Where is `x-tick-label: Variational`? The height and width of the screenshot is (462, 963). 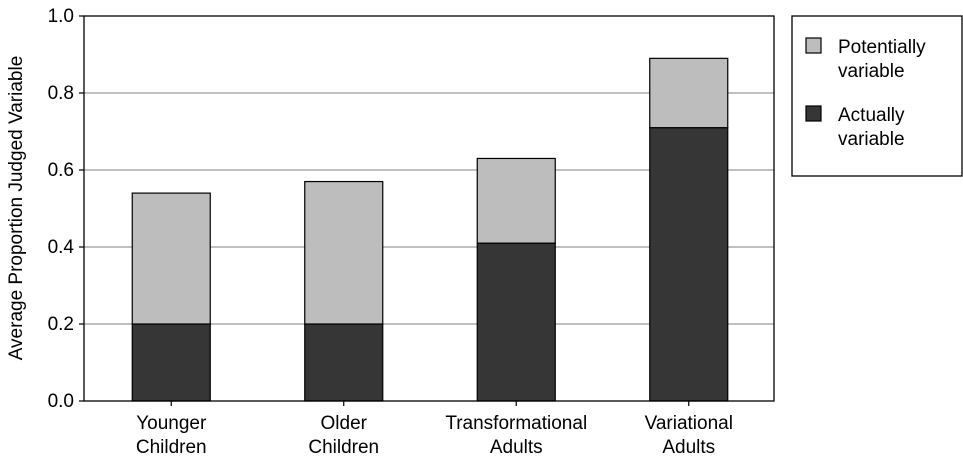 x-tick-label: Variational is located at coordinates (689, 423).